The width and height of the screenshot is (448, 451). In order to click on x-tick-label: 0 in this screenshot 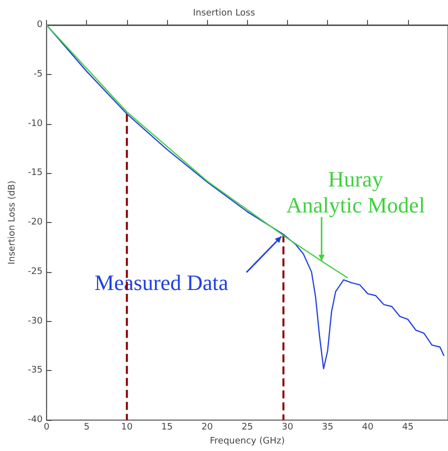, I will do `click(47, 427)`.